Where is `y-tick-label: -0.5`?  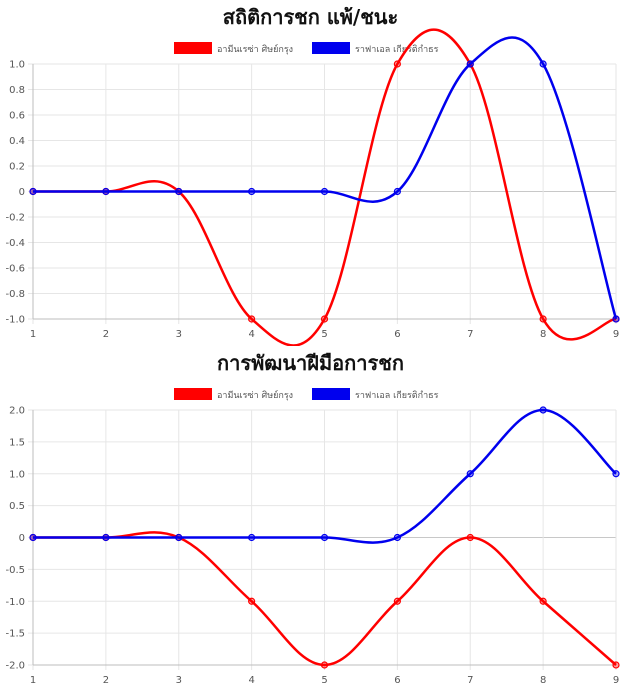 y-tick-label: -0.5 is located at coordinates (15, 570).